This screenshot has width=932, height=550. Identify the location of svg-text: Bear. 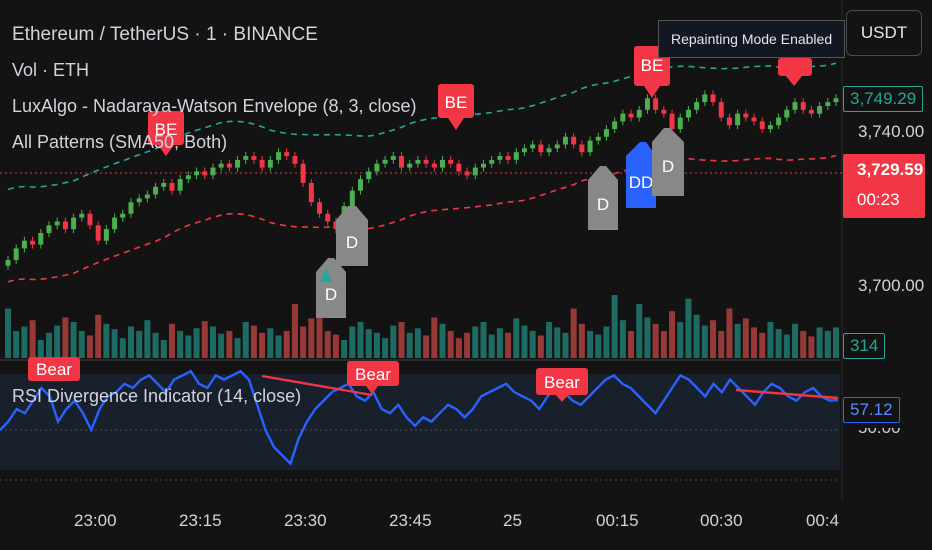
(562, 382).